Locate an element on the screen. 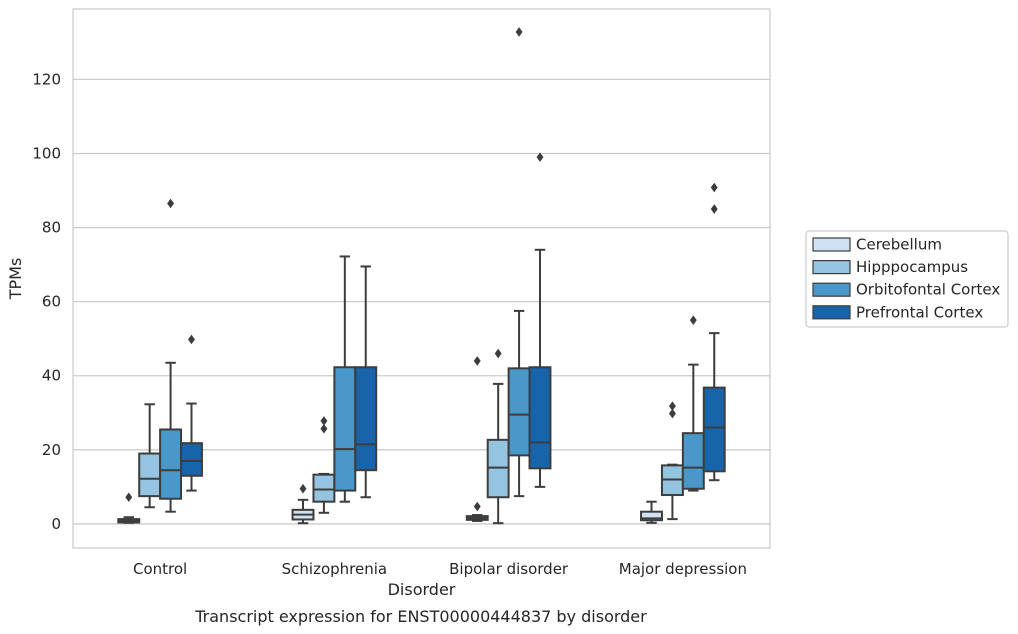  y-tick-label: 60 is located at coordinates (51, 302).